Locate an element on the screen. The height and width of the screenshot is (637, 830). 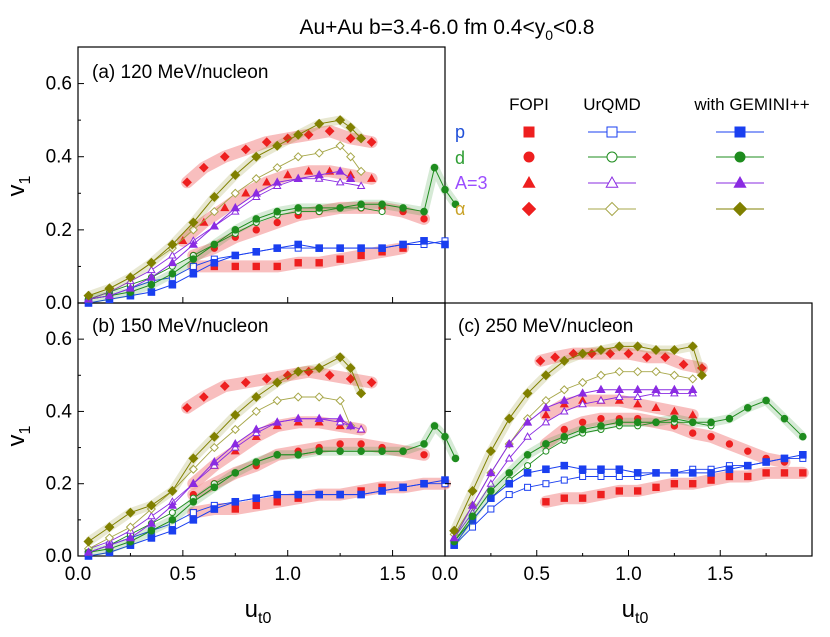
panel-b-fopi-d-point is located at coordinates (424, 455).